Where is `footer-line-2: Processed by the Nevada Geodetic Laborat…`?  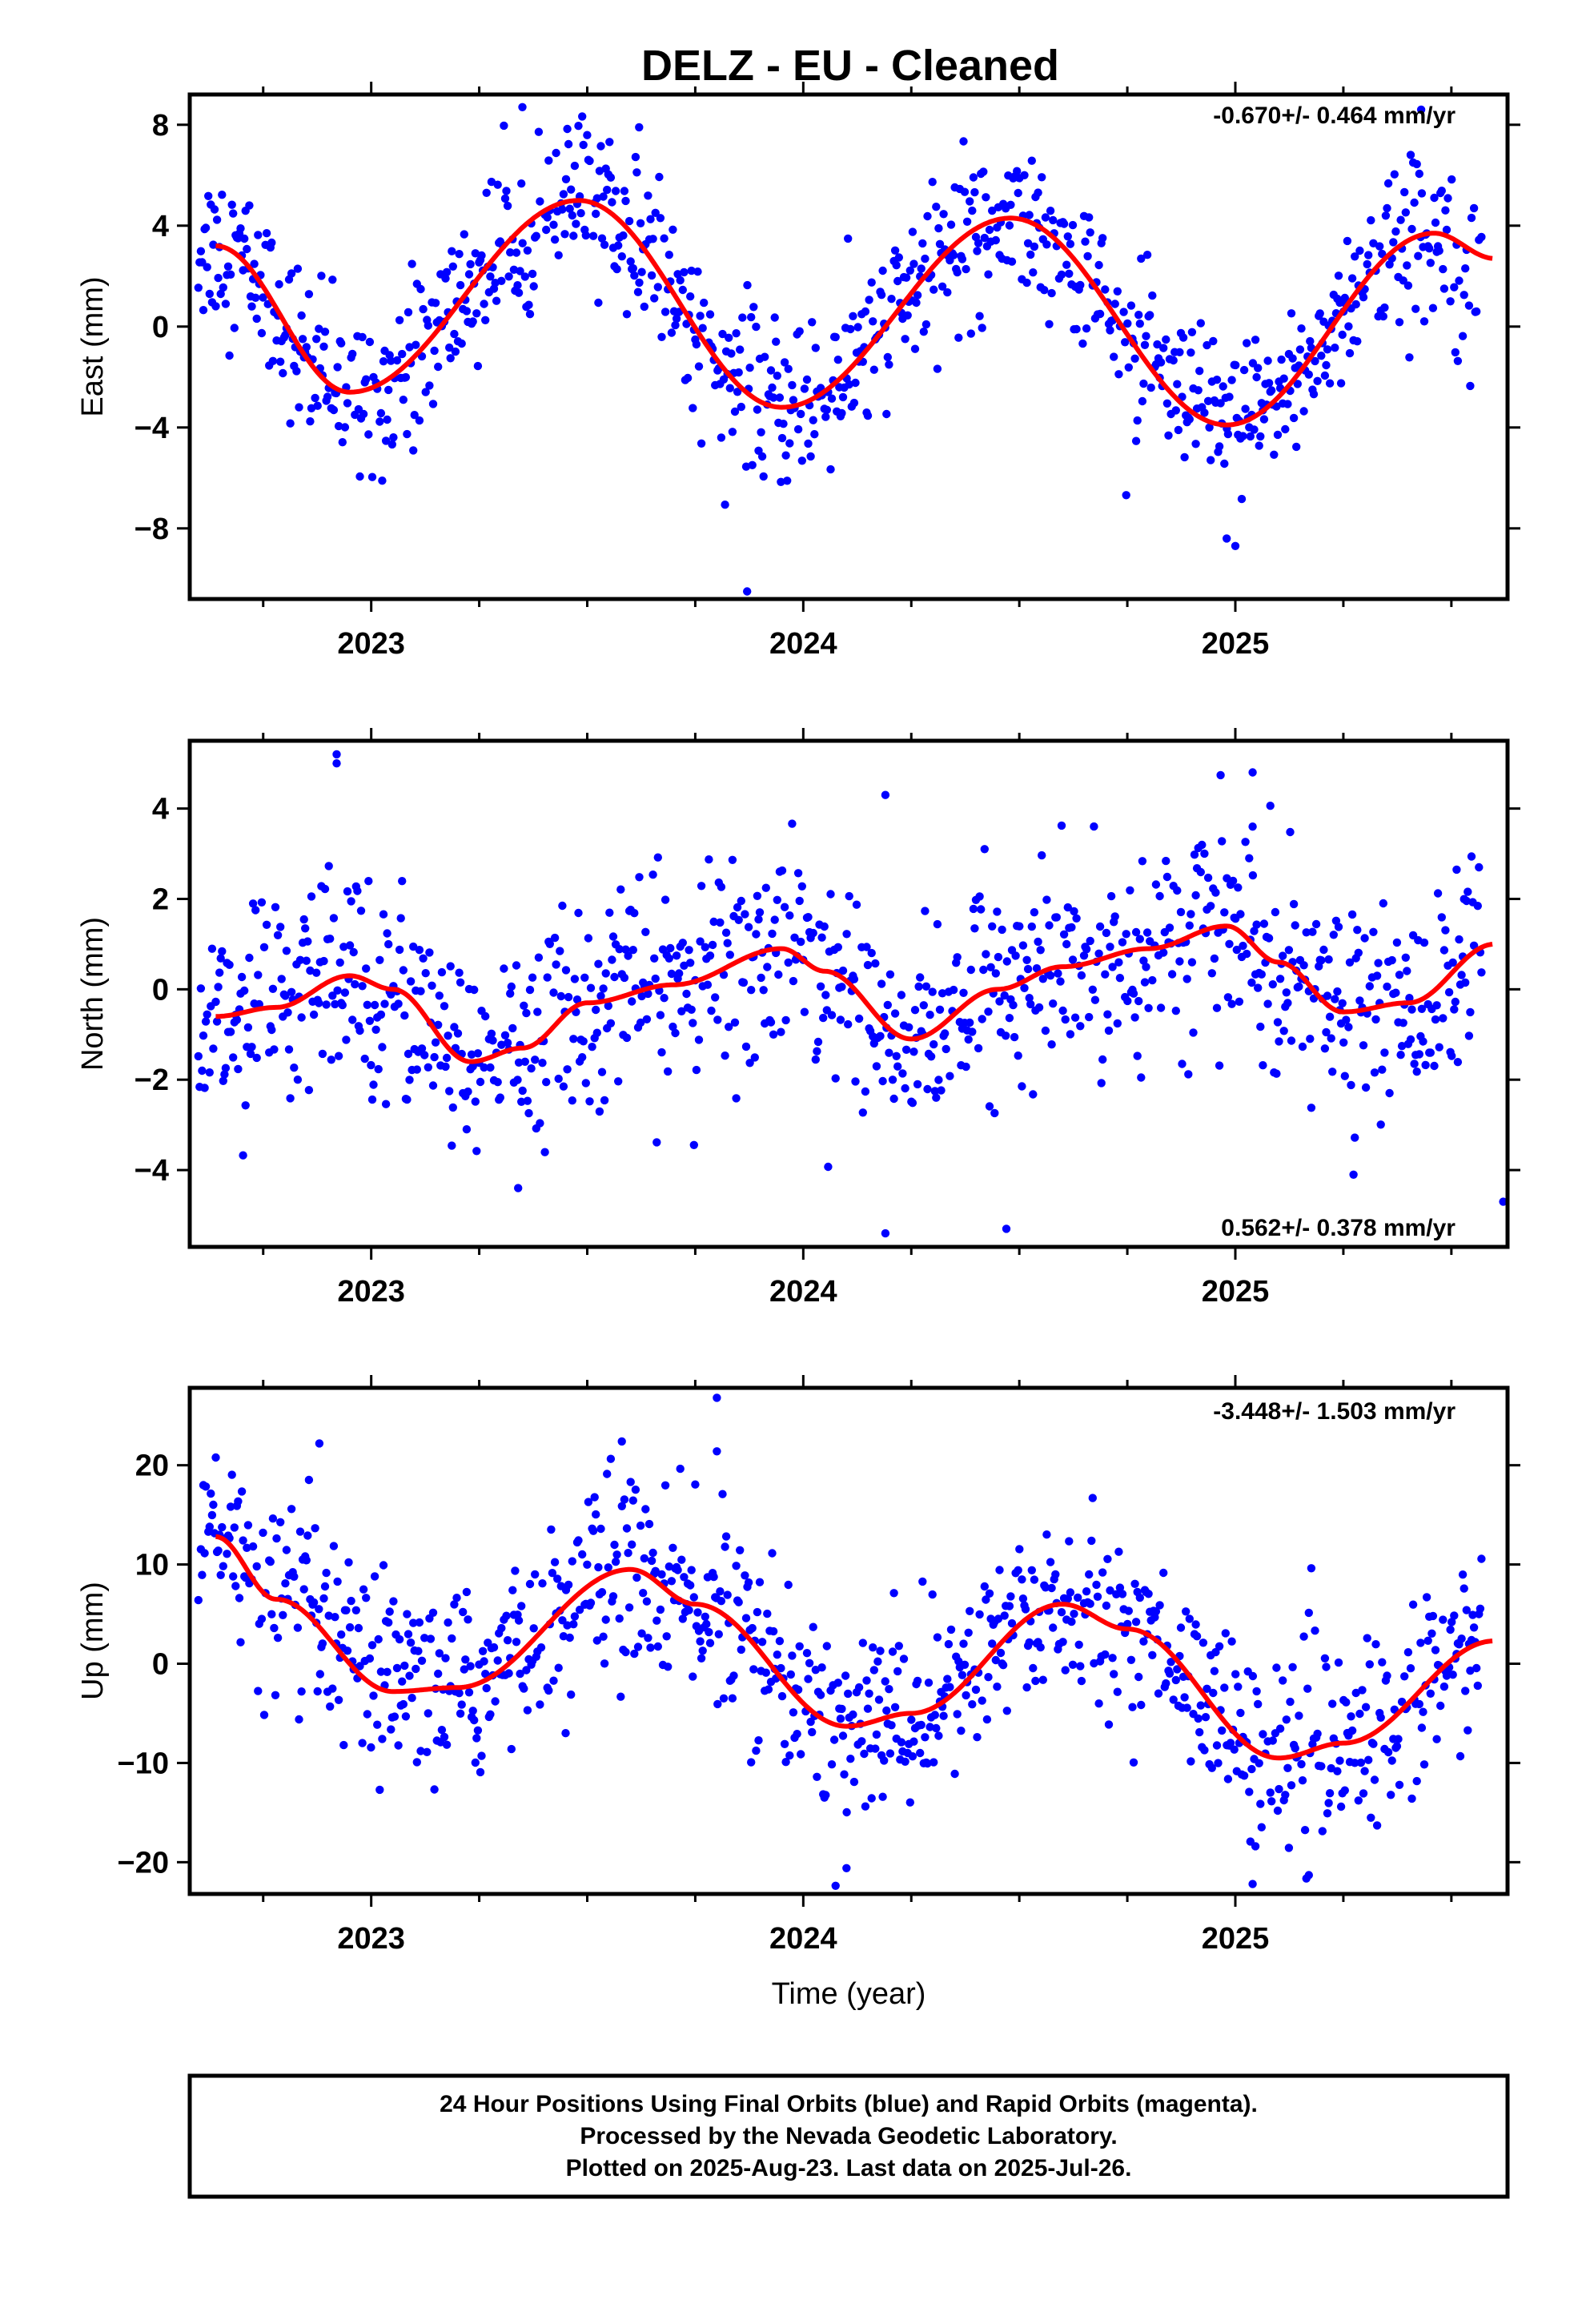 footer-line-2: Processed by the Nevada Geodetic Laborat… is located at coordinates (848, 2136).